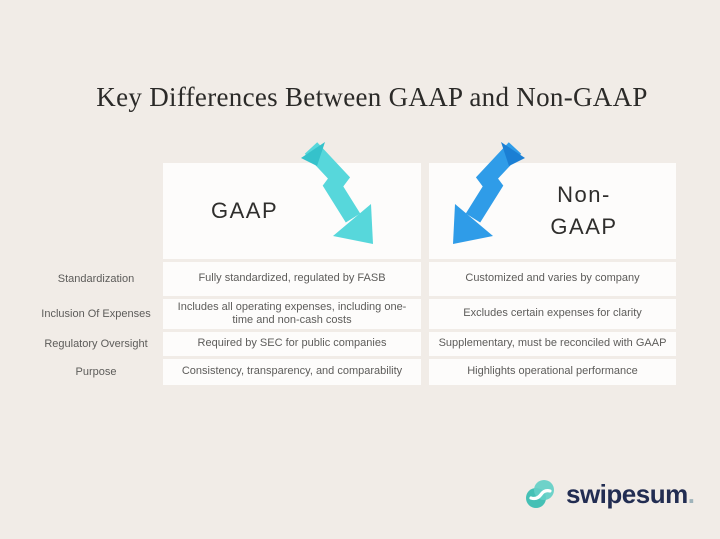 This screenshot has width=720, height=539. Describe the element at coordinates (96, 314) in the screenshot. I see `row-label-inclusion-of-expenses: Inclusion Of Expenses` at that location.